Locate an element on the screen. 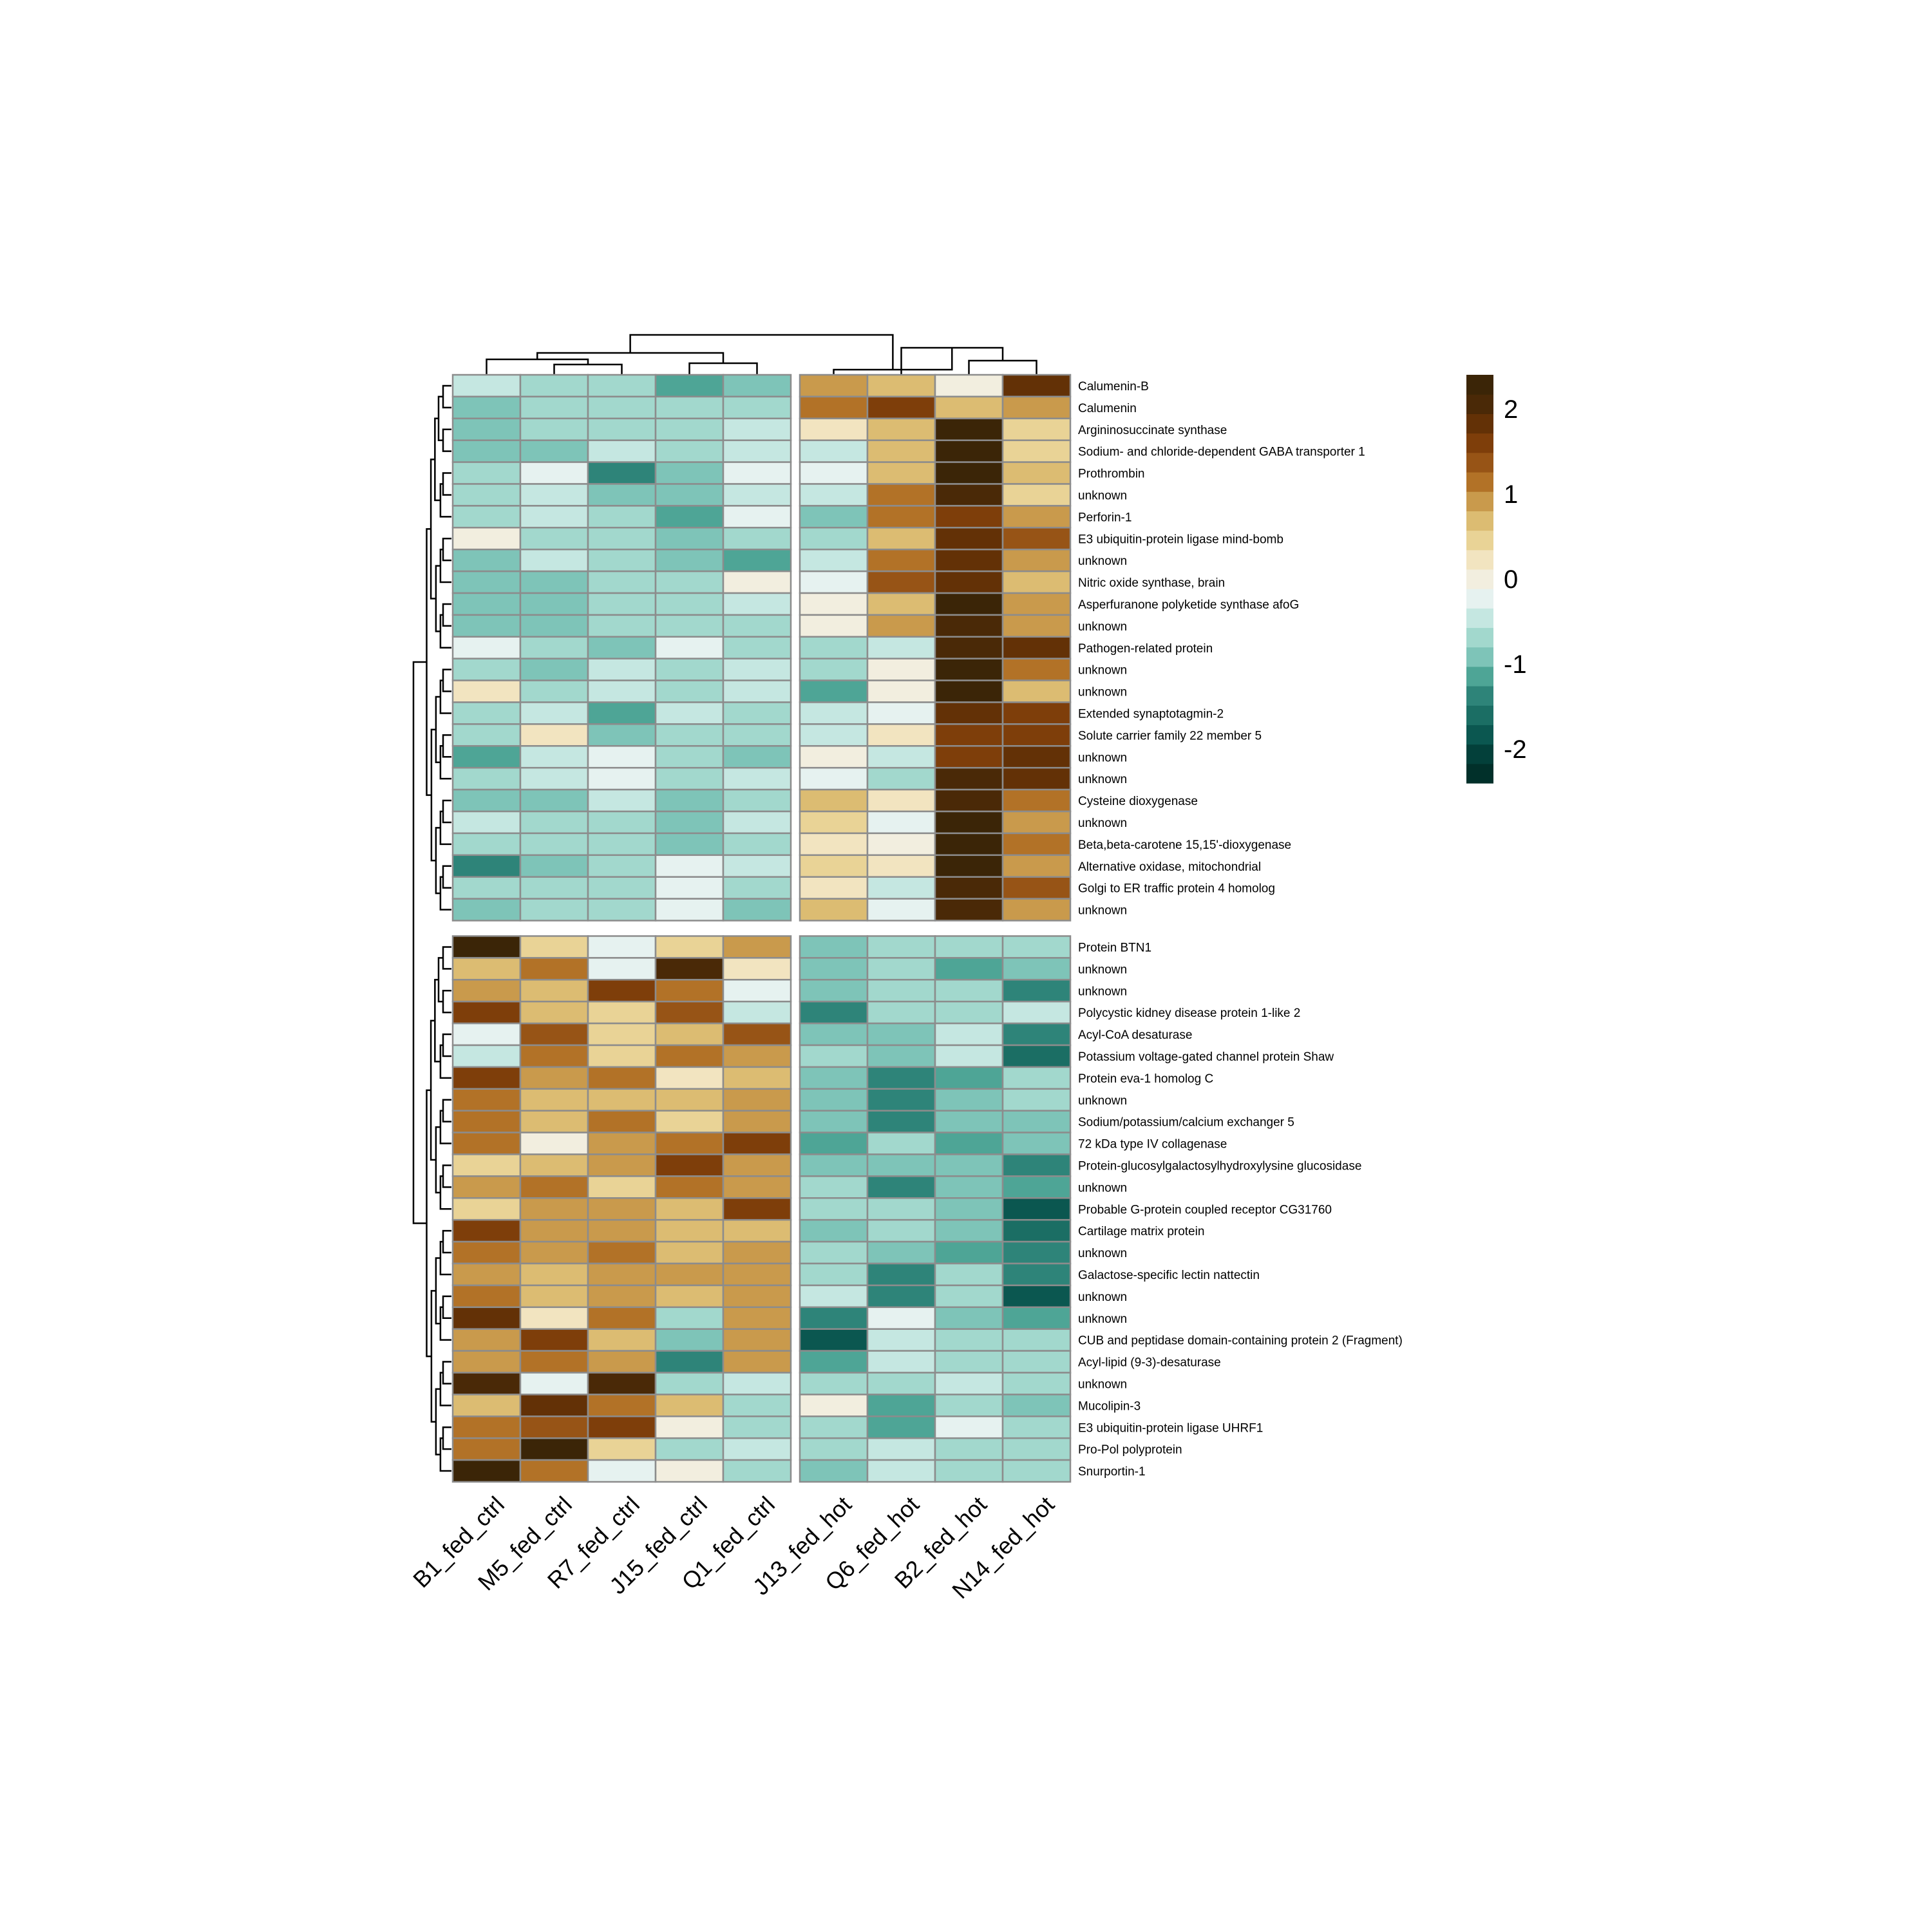 This screenshot has height=1932, width=1932. row-label: 72 kDa type IV collagenase is located at coordinates (1153, 1144).